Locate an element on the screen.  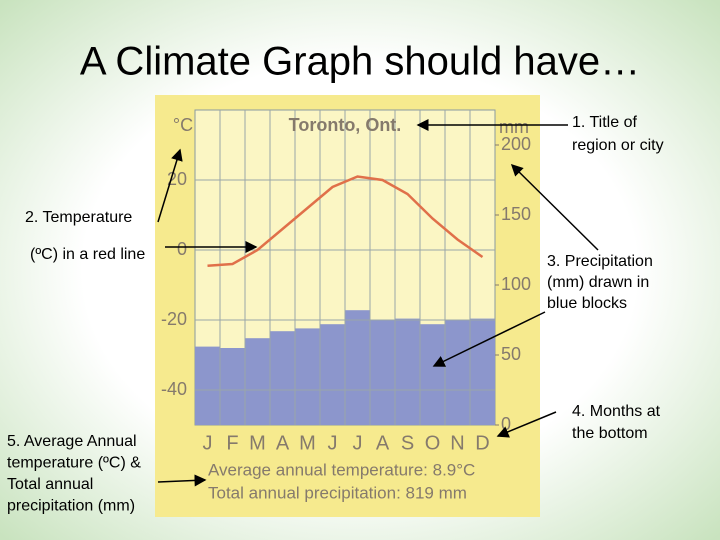
annotation-text: blue blocks is located at coordinates (587, 303).